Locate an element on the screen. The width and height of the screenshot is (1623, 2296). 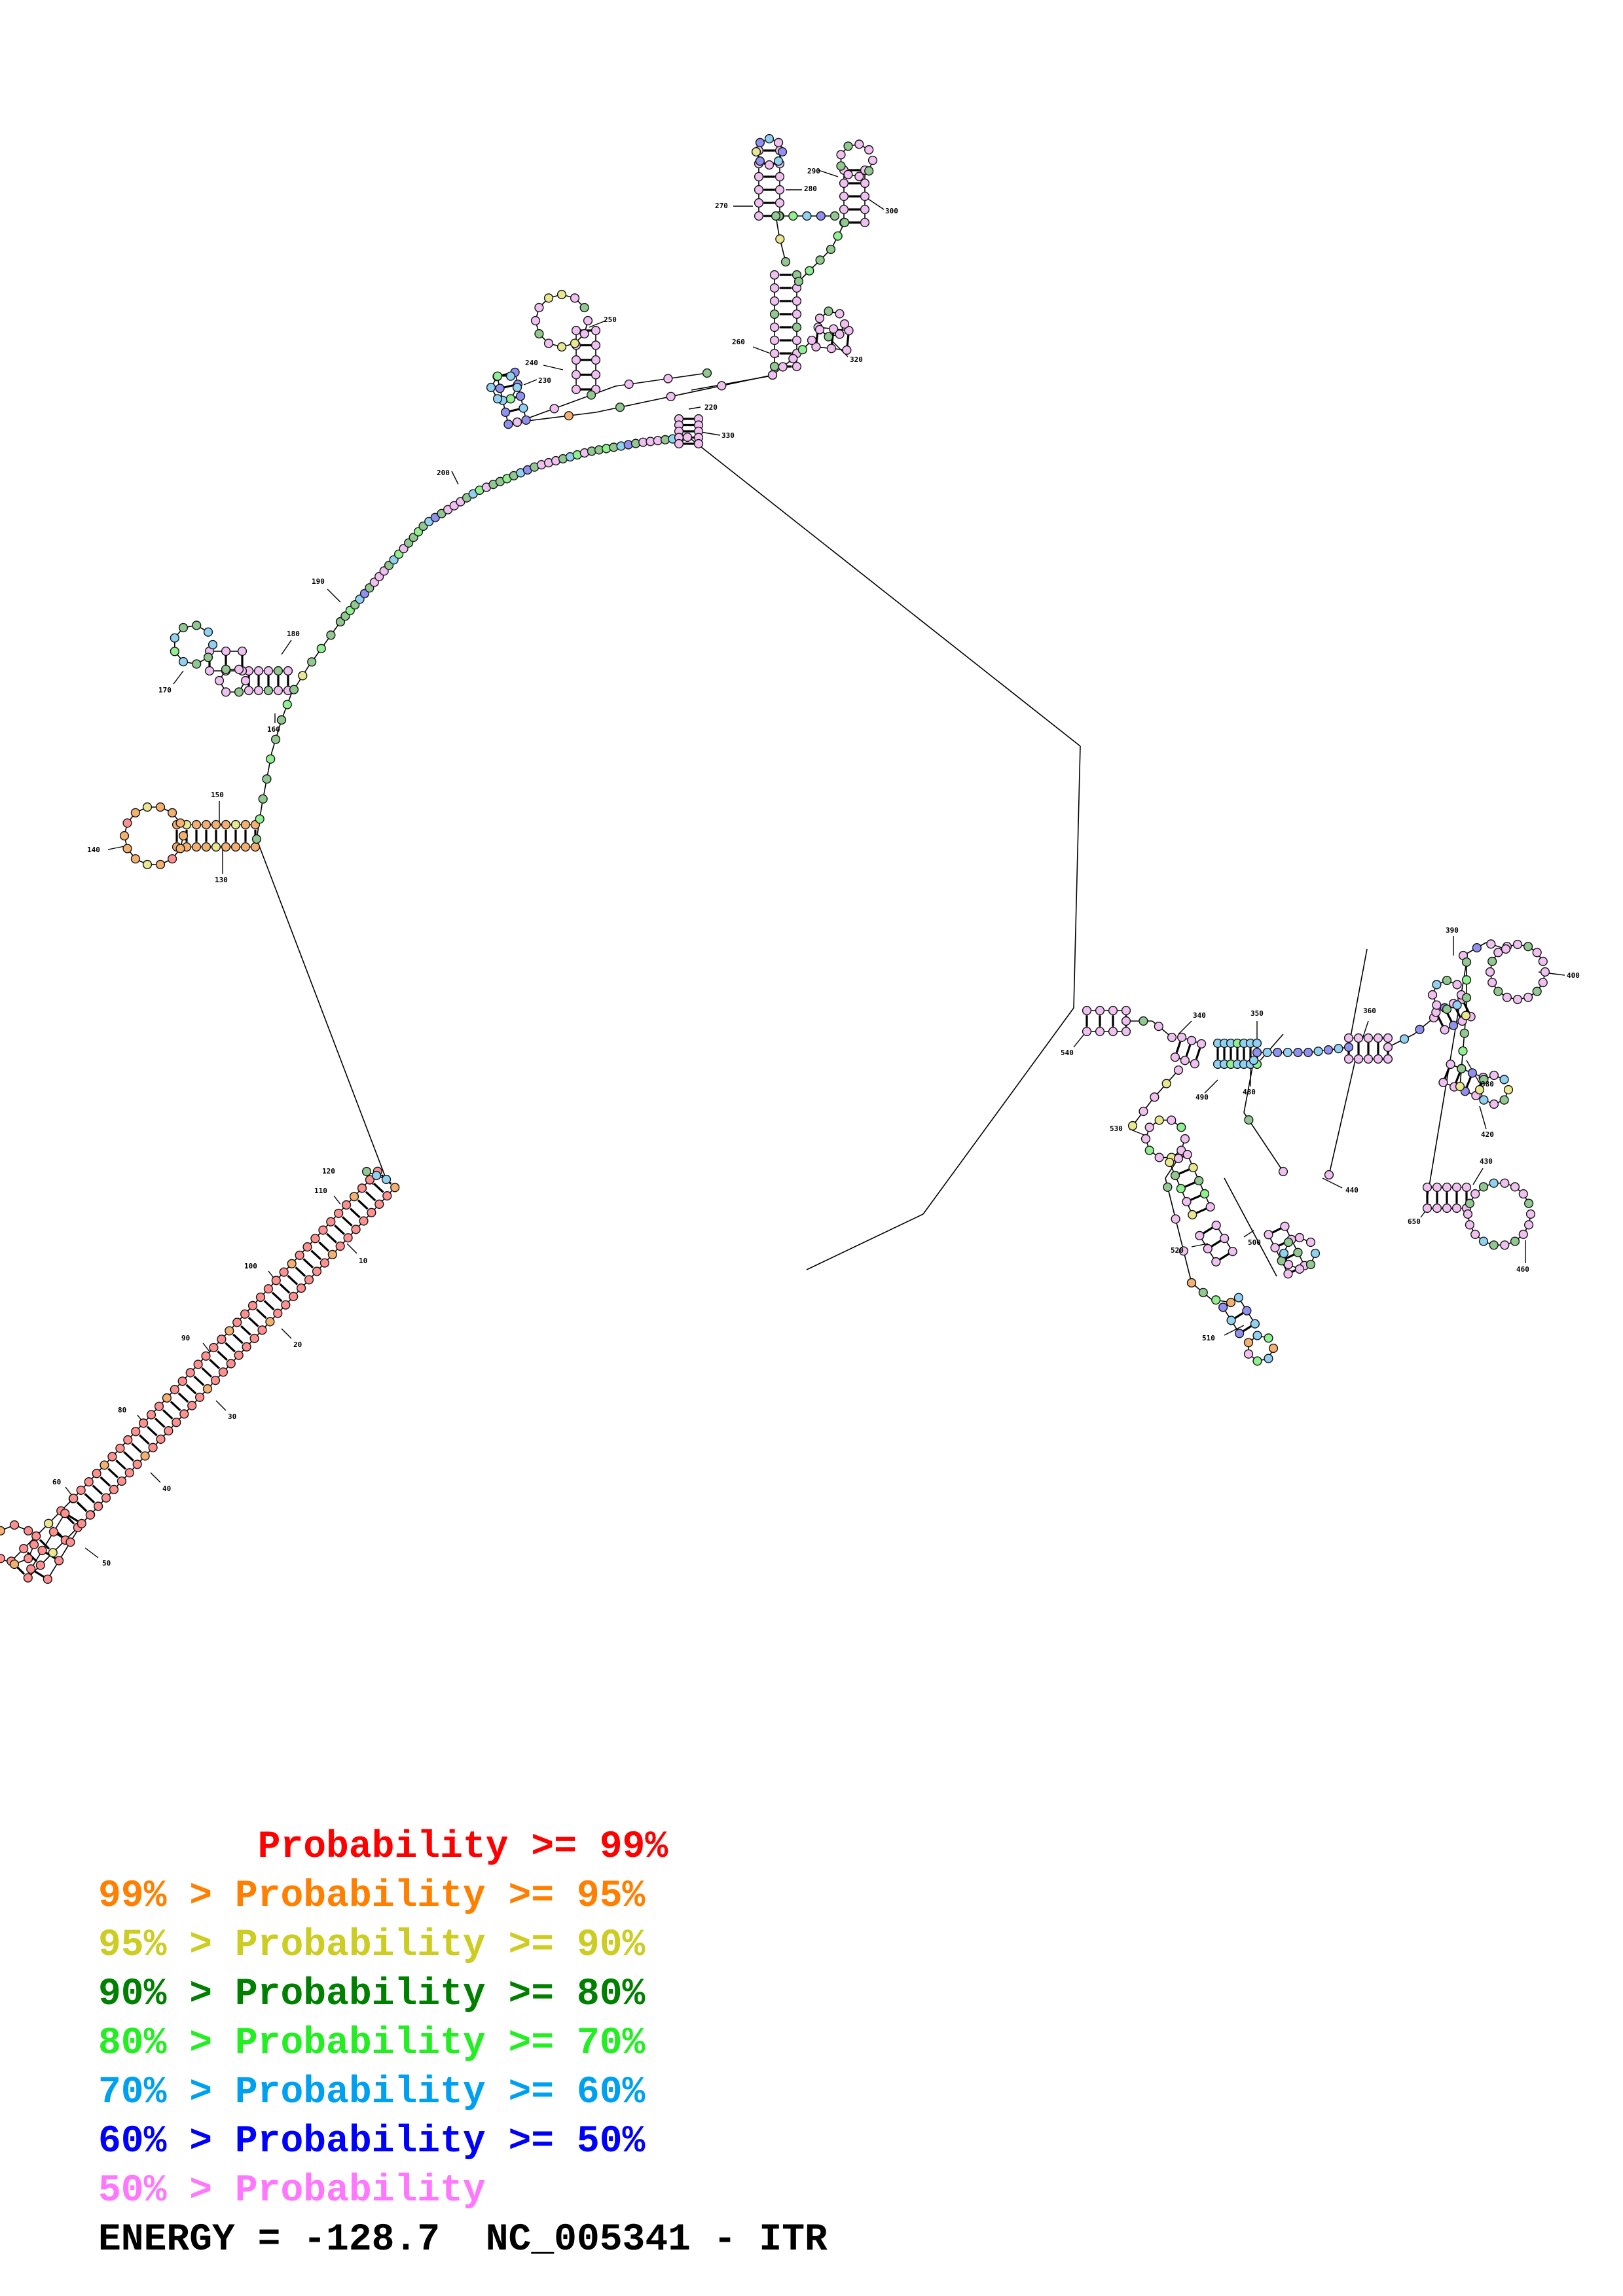
position-label: 460 is located at coordinates (1522, 1269).